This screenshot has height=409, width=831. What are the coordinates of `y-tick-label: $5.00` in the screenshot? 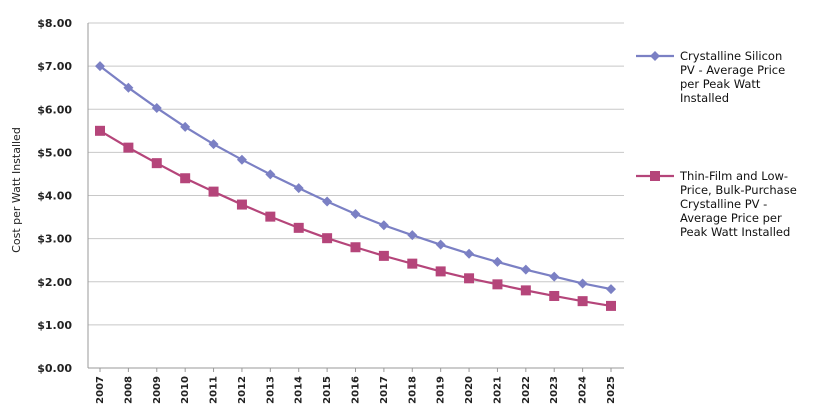 It's located at (54, 152).